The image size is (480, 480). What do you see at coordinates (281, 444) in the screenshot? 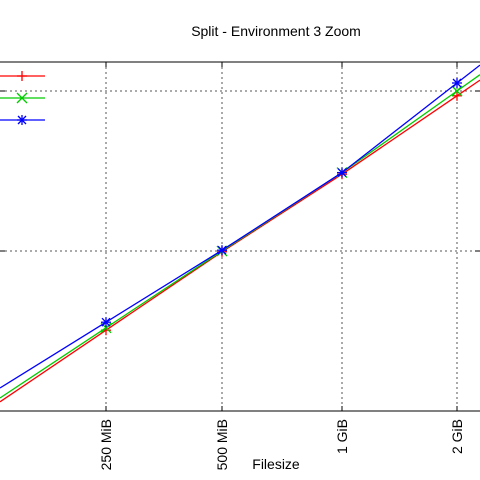
I see `x-tick-labels: 250 MiB 500 MiB 1 GiB 2 GiB` at bounding box center [281, 444].